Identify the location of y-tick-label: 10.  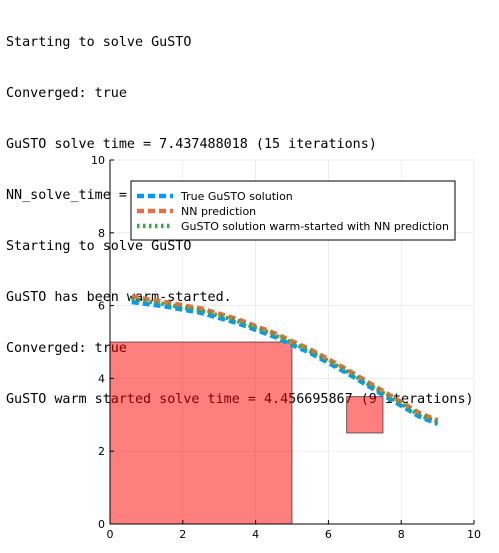
(98, 160).